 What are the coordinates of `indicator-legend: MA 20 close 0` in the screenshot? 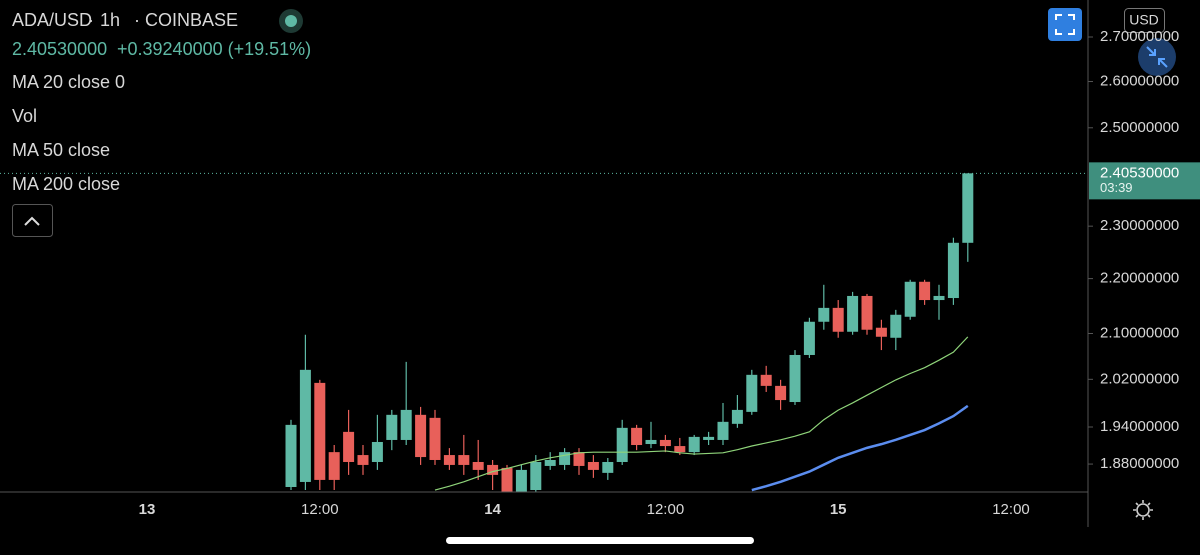 It's located at (68, 82).